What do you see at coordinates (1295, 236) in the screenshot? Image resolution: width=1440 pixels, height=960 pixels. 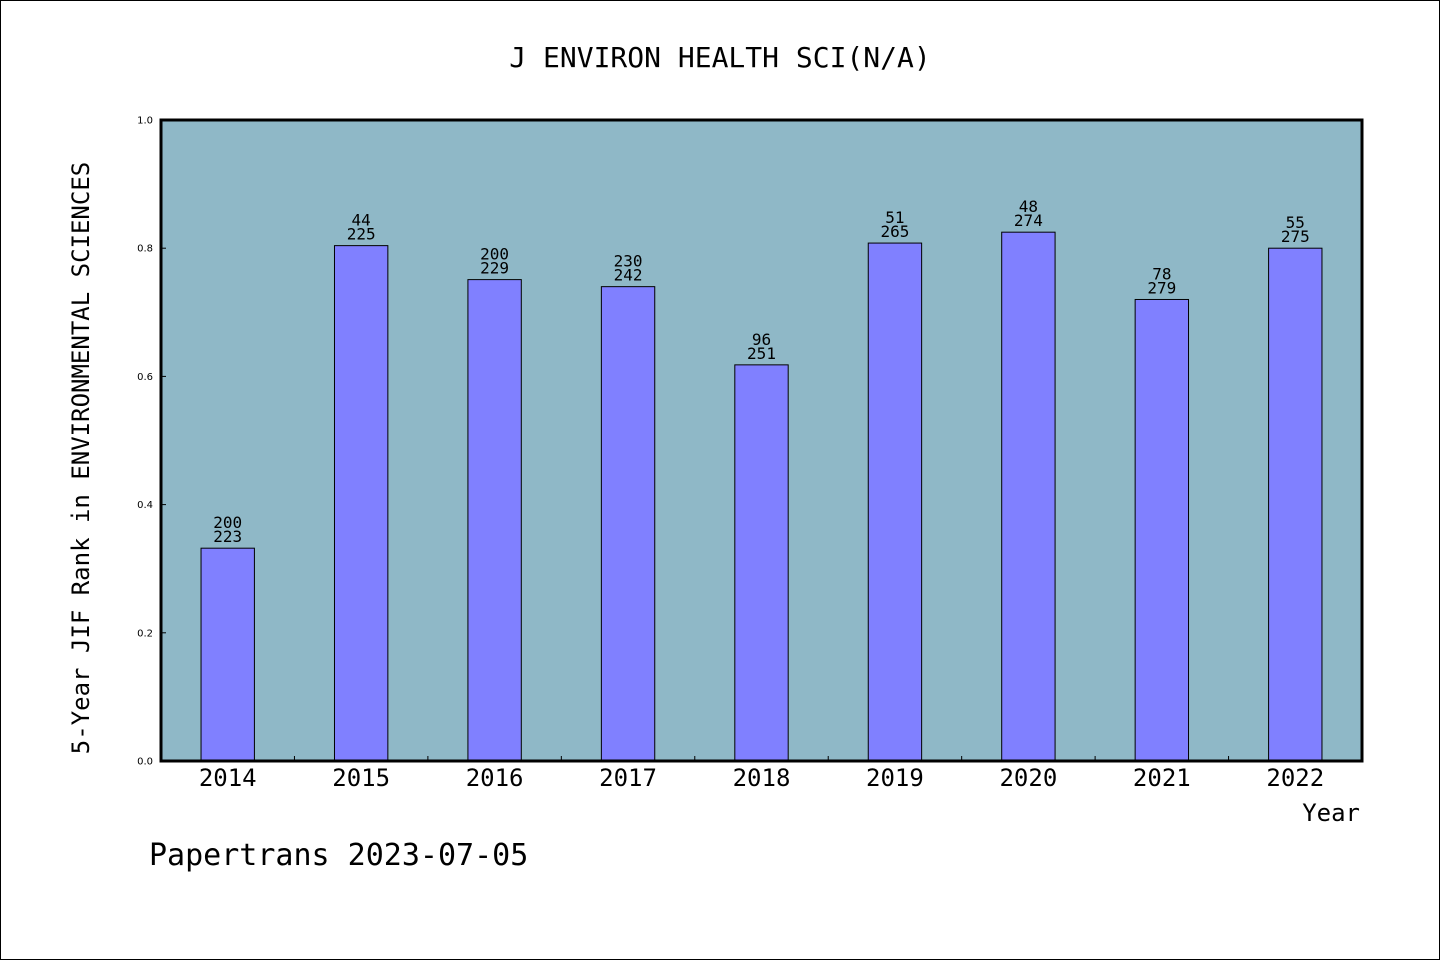 I see `bar-label-bottom: 275` at bounding box center [1295, 236].